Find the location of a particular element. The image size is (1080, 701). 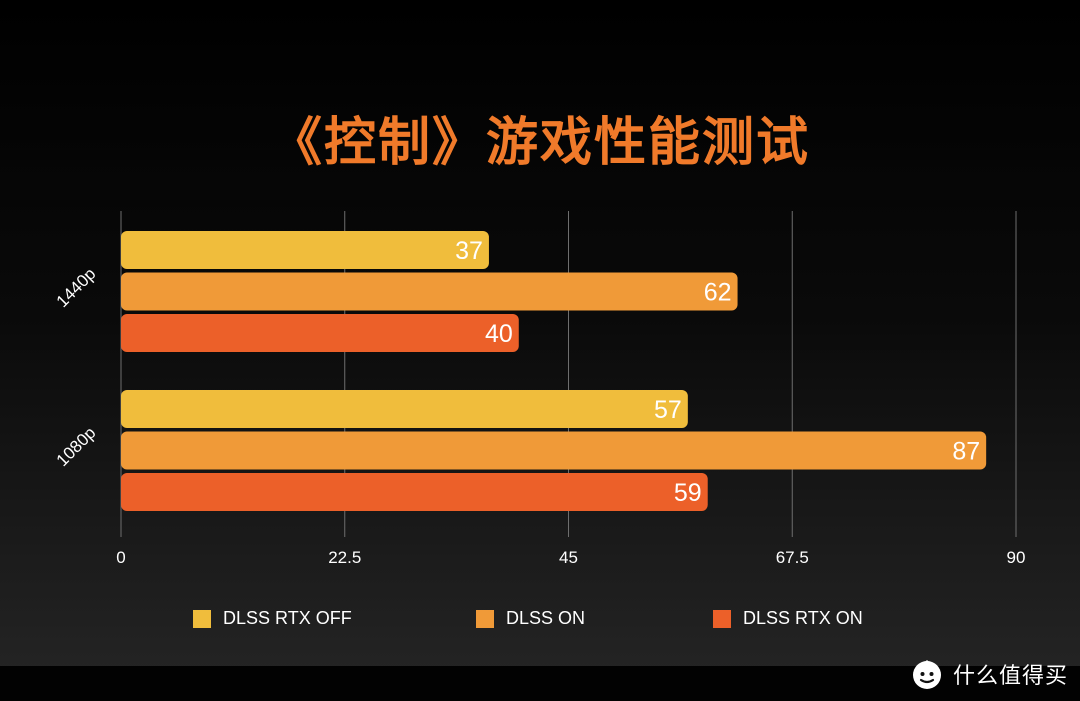

legend-item-dlss-on: DLSS ON is located at coordinates (530, 618).